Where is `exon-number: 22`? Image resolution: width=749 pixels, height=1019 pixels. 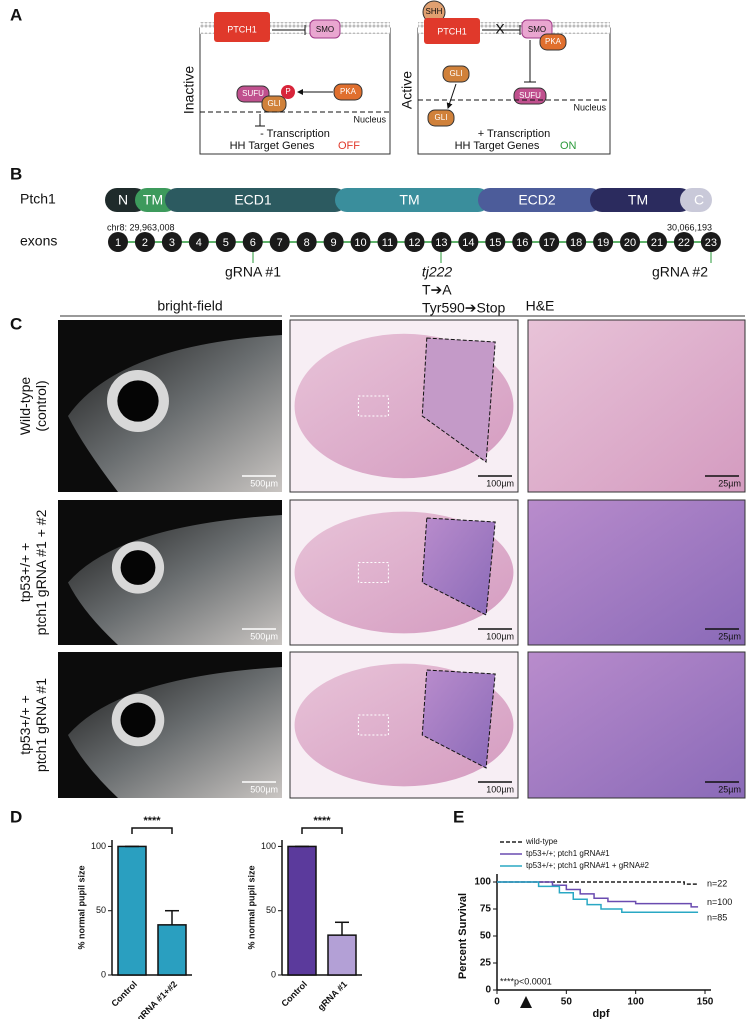
exon-number: 22 is located at coordinates (684, 243).